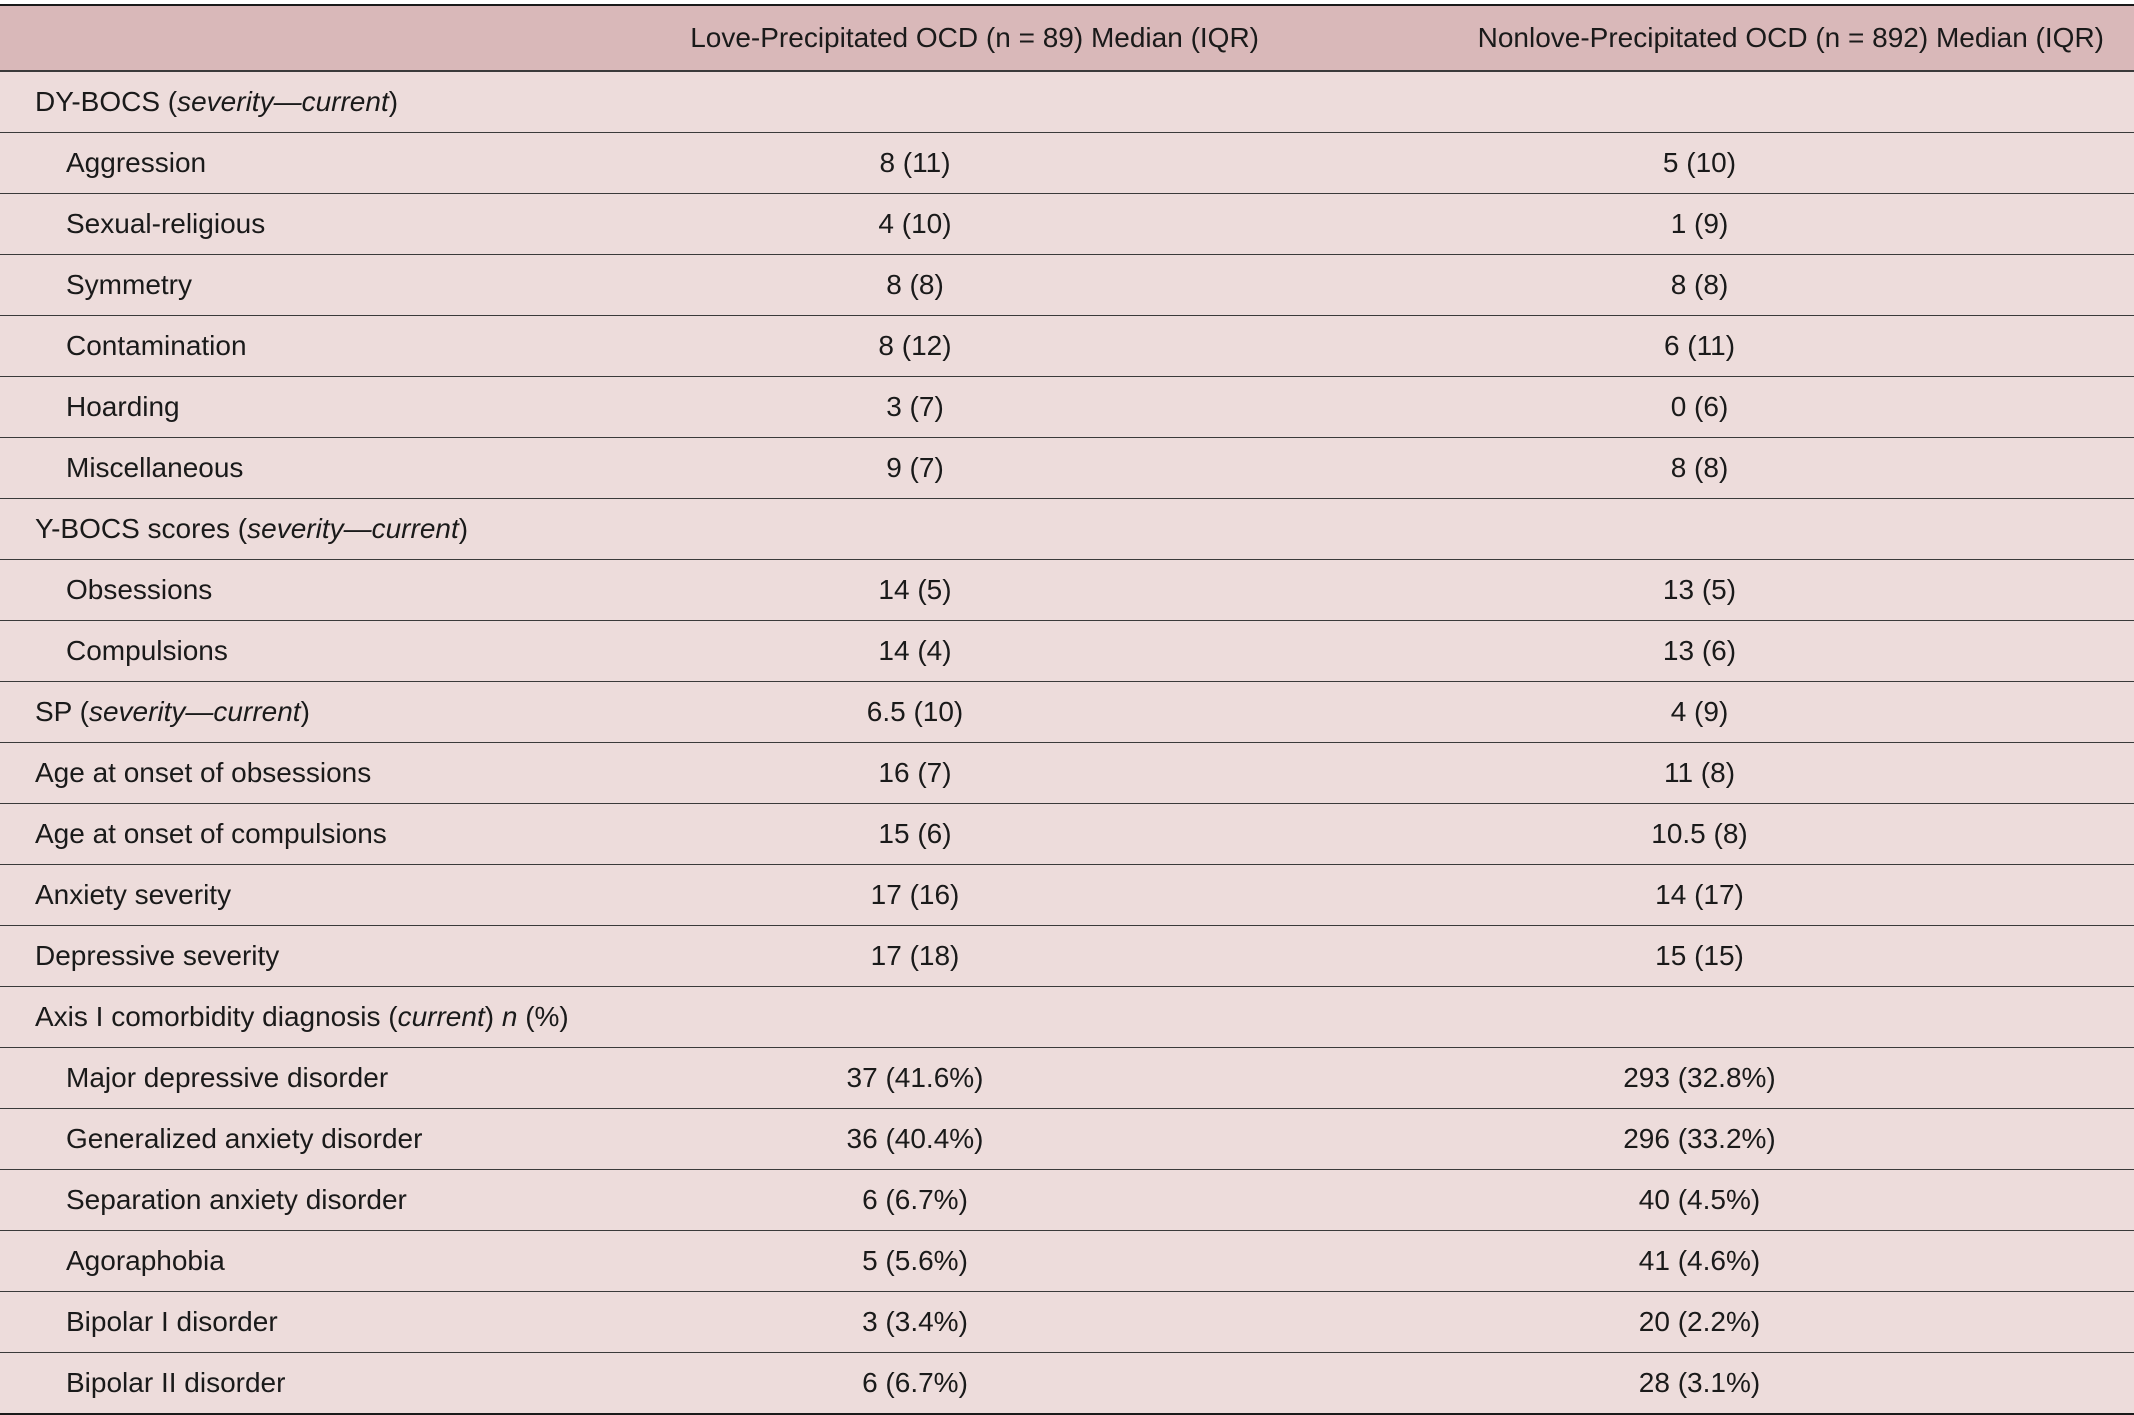 This screenshot has width=2134, height=1415. I want to click on table-row: Age at onset of obsessions 16 (7) 11 (8), so click(1067, 773).